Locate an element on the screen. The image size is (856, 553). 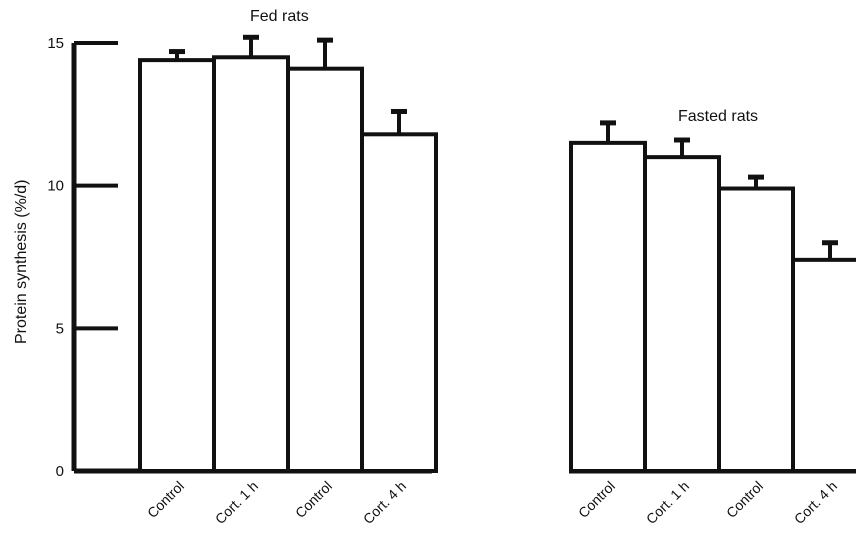
y-tick-label: 15 is located at coordinates (55, 43).